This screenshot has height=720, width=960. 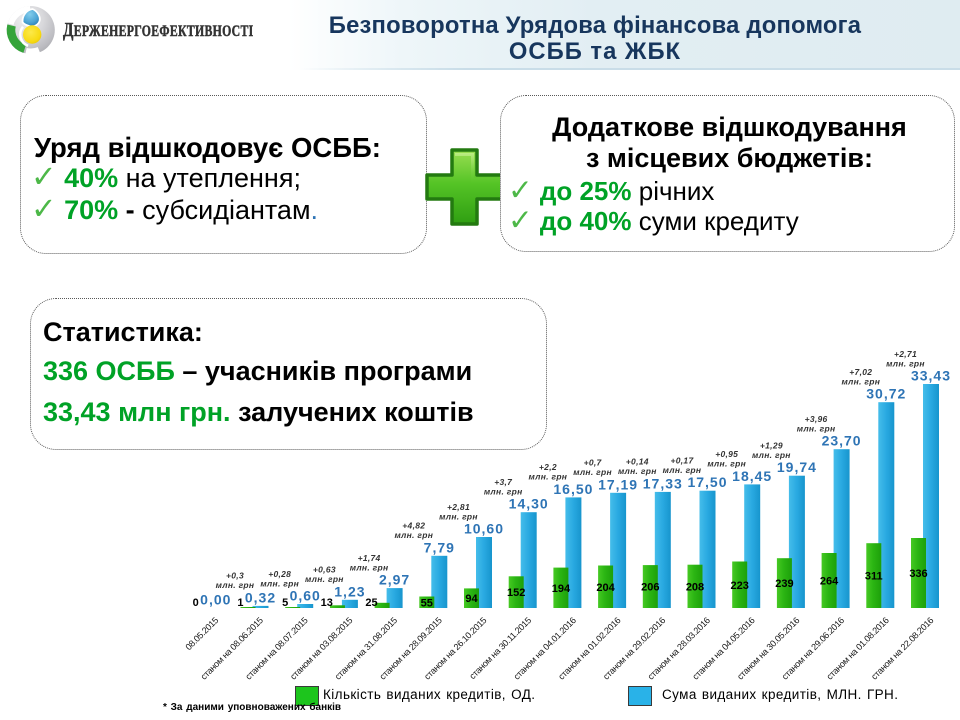 I want to click on svg-text: +3,96, so click(x=816, y=419).